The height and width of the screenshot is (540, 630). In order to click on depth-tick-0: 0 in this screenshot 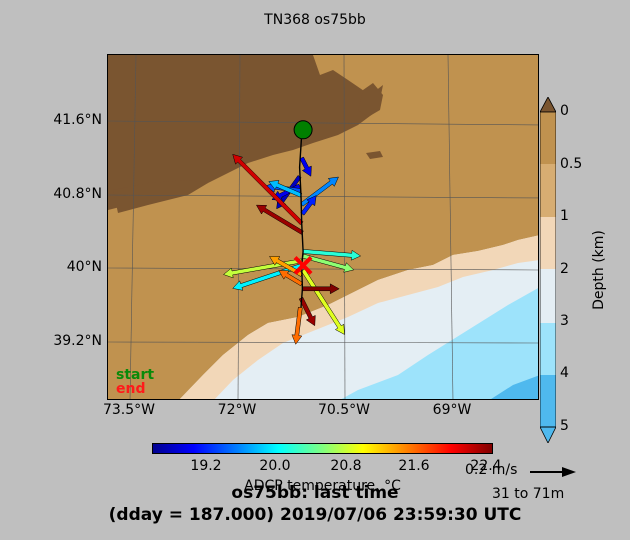, I will do `click(564, 111)`.